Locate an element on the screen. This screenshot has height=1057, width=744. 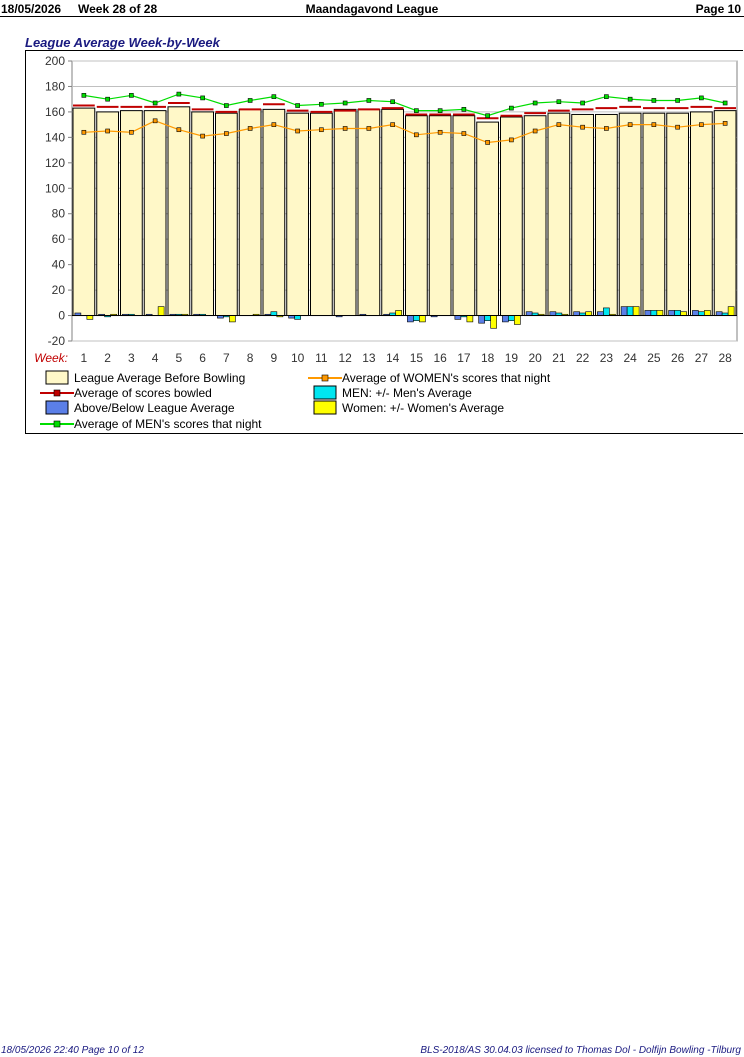
header-date: 18/05/2026 is located at coordinates (31, 9).